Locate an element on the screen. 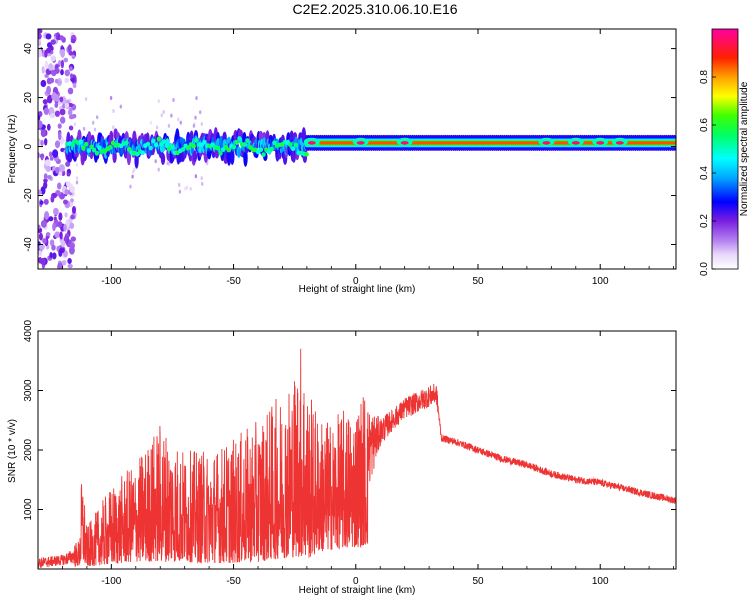 Image resolution: width=750 pixels, height=600 pixels. colorbar-label: Normalized spectral amplitude is located at coordinates (744, 148).